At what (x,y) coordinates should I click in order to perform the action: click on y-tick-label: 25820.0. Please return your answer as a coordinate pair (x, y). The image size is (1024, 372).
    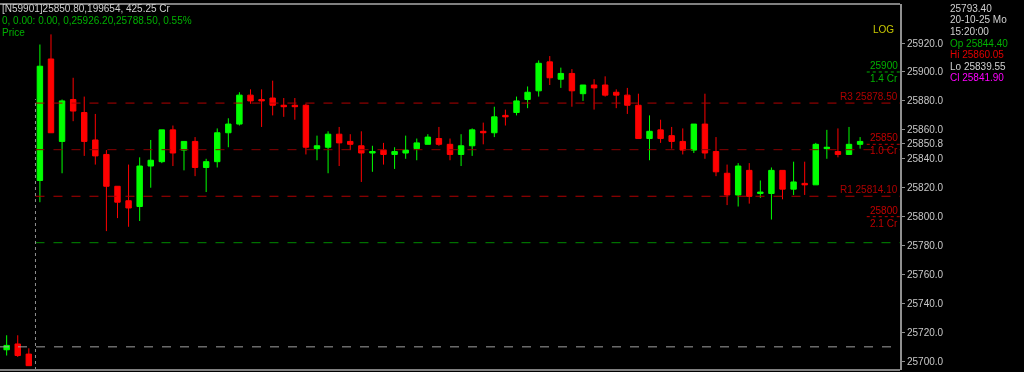
    Looking at the image, I should click on (925, 188).